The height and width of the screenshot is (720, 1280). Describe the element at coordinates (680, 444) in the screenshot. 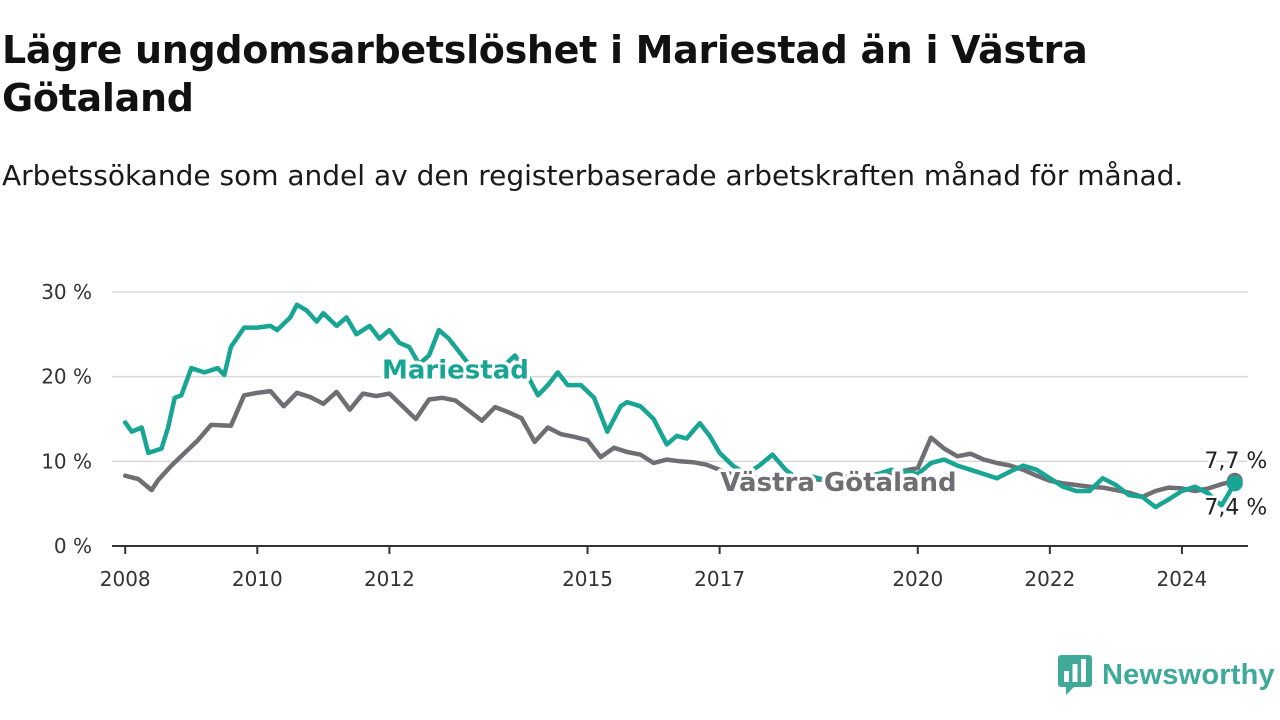

I see `series-line-vastra-gotaland` at that location.